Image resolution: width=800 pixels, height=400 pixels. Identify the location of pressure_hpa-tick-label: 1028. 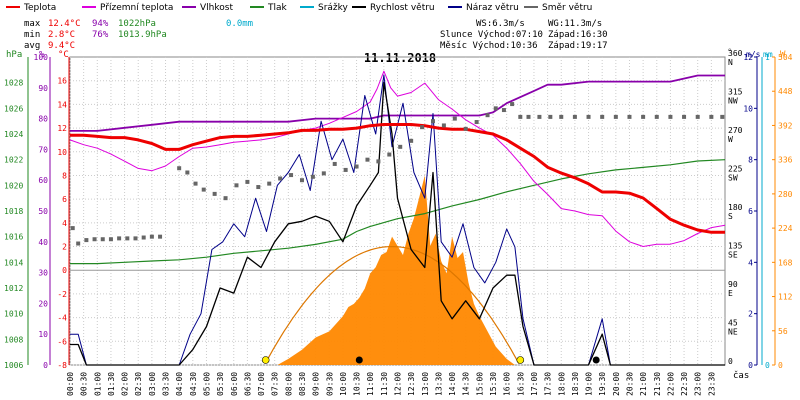
(13, 83).